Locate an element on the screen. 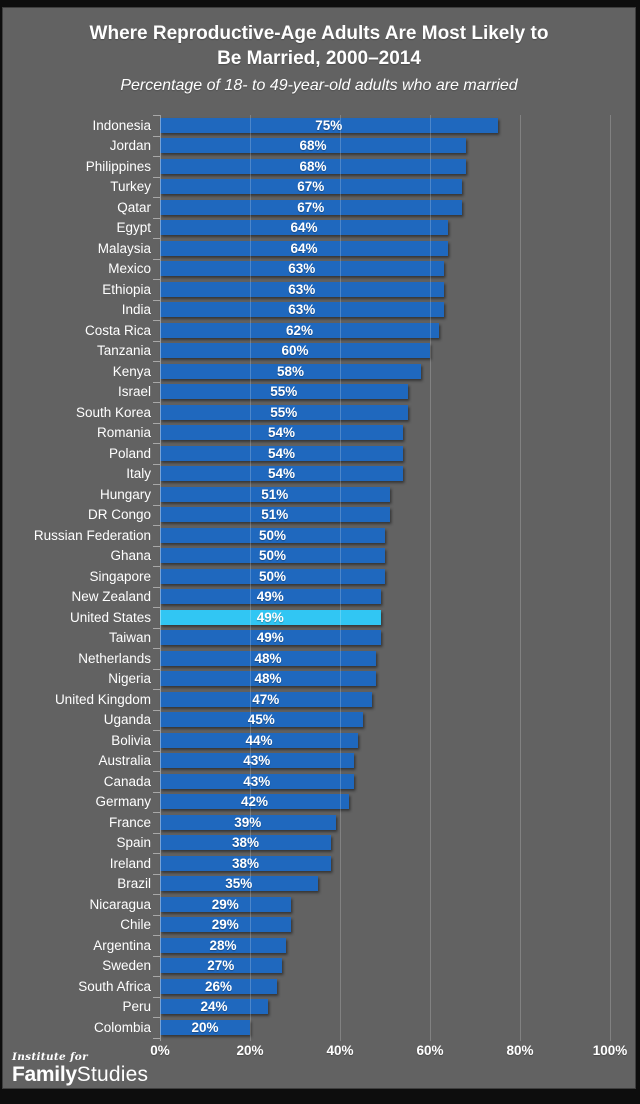 The width and height of the screenshot is (640, 1104). x-axis-tick-label: 20% is located at coordinates (250, 1050).